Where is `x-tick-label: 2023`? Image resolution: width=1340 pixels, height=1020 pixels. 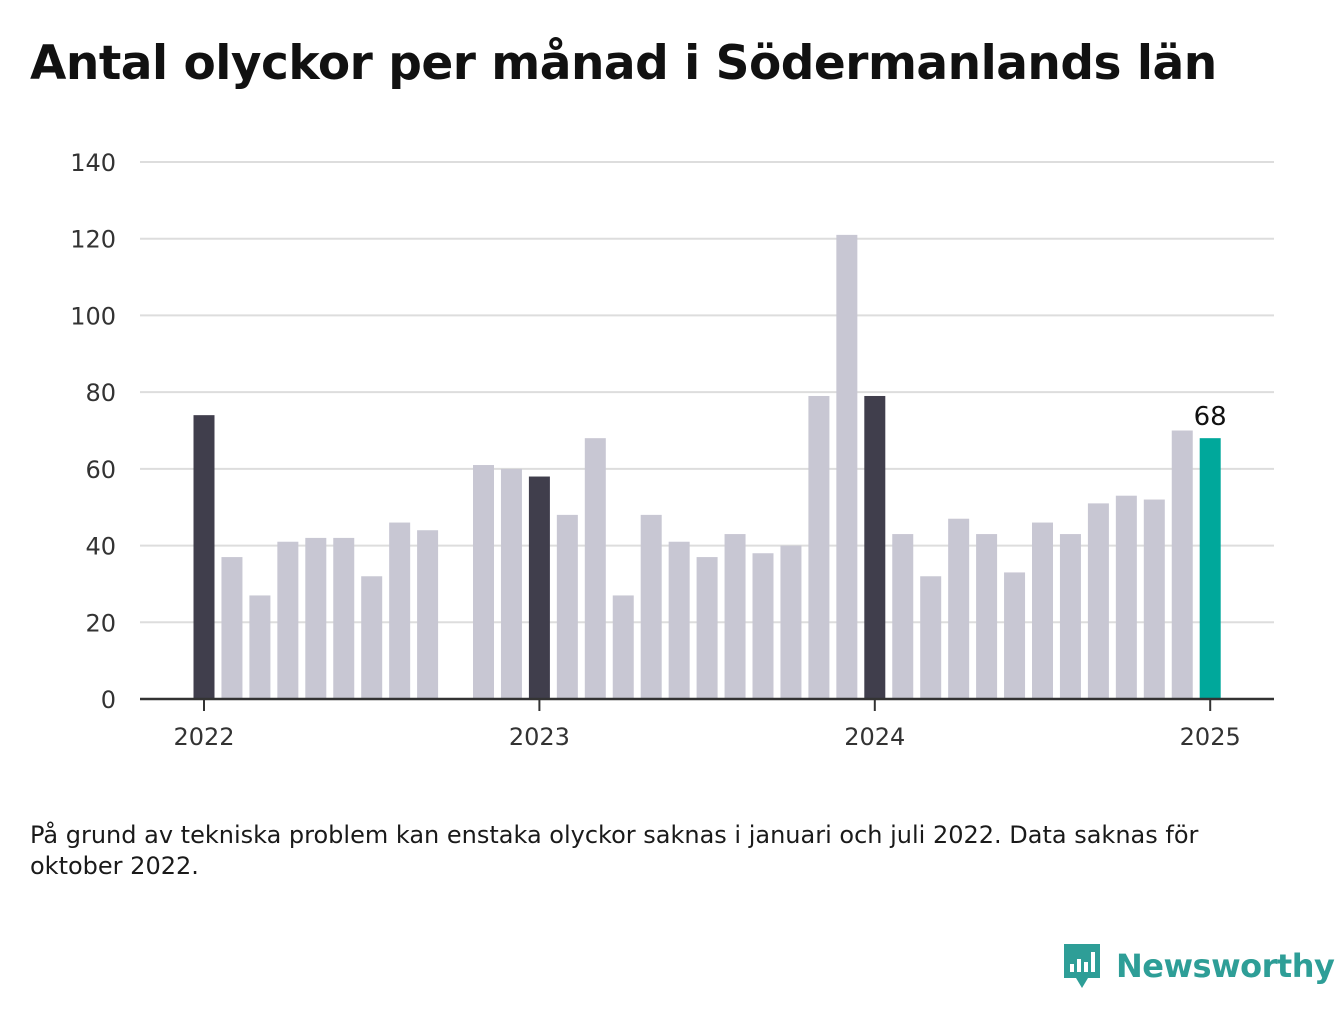
x-tick-label: 2023 is located at coordinates (539, 737).